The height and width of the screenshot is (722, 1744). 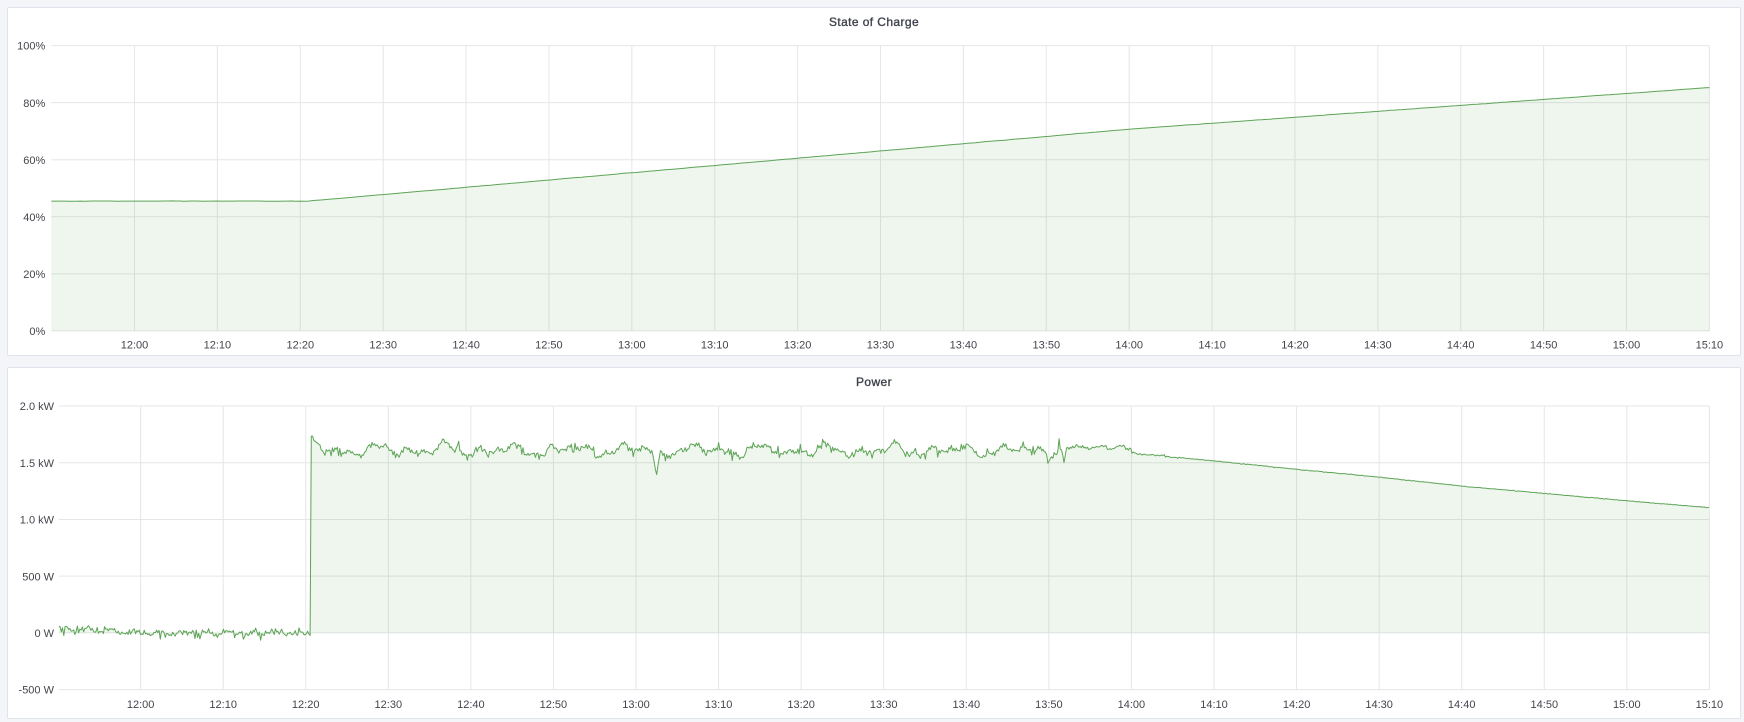 What do you see at coordinates (34, 161) in the screenshot?
I see `svg-text: 60%` at bounding box center [34, 161].